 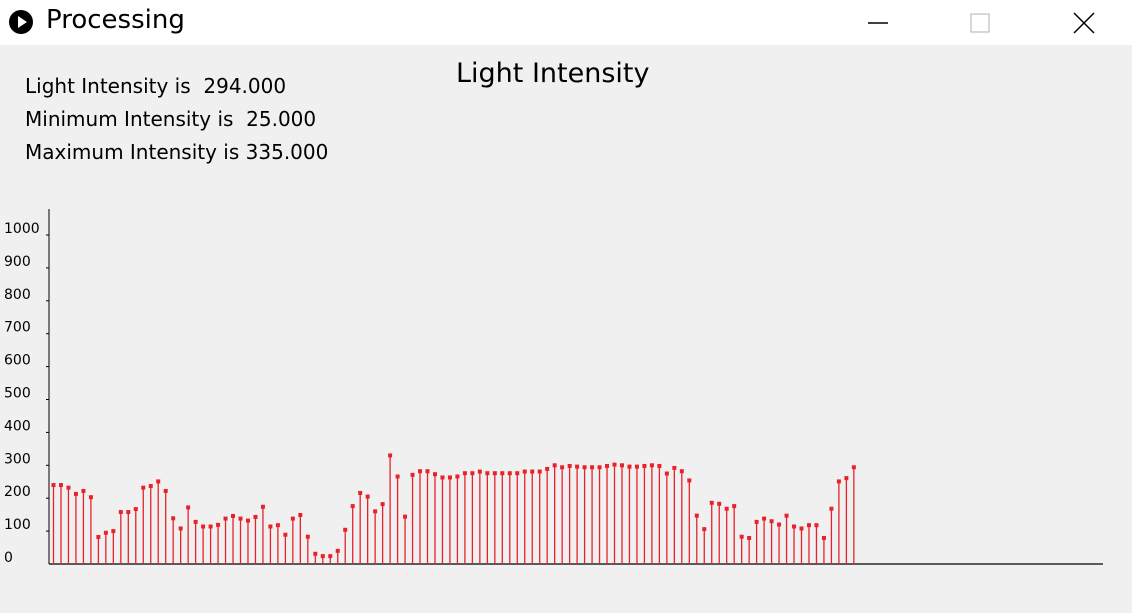 What do you see at coordinates (156, 86) in the screenshot?
I see `light-intensity-readout: Light Intensity is 294.000` at bounding box center [156, 86].